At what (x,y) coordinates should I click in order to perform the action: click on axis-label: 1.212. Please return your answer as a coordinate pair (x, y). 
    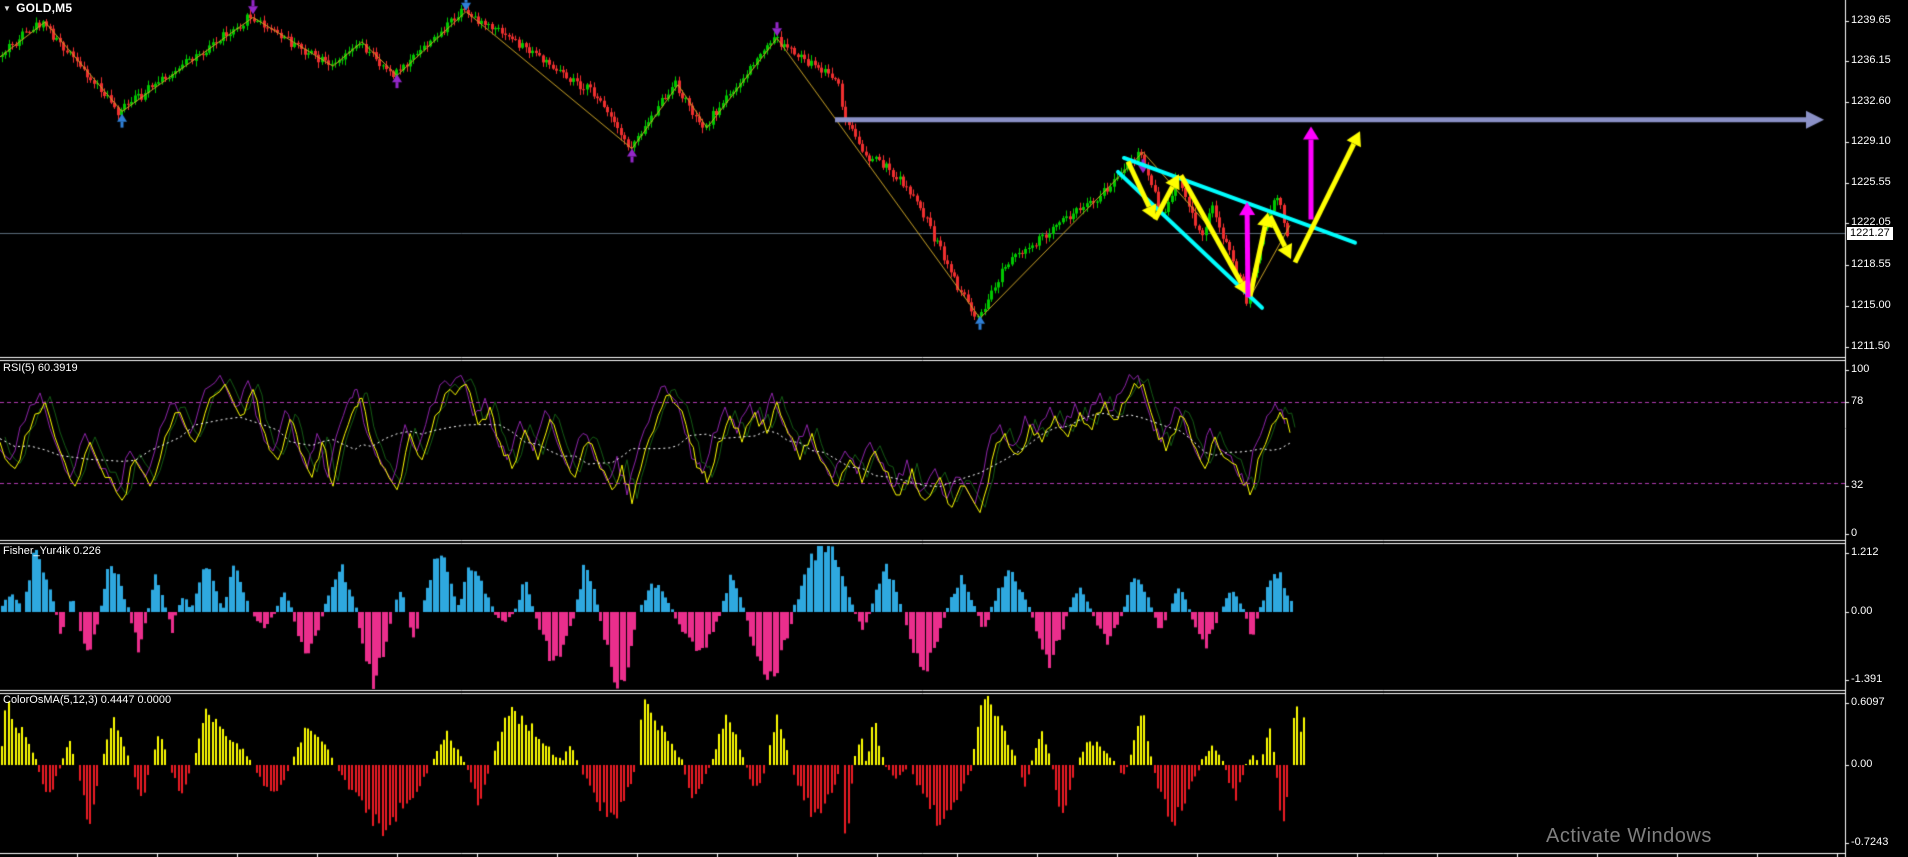
    Looking at the image, I should click on (1865, 552).